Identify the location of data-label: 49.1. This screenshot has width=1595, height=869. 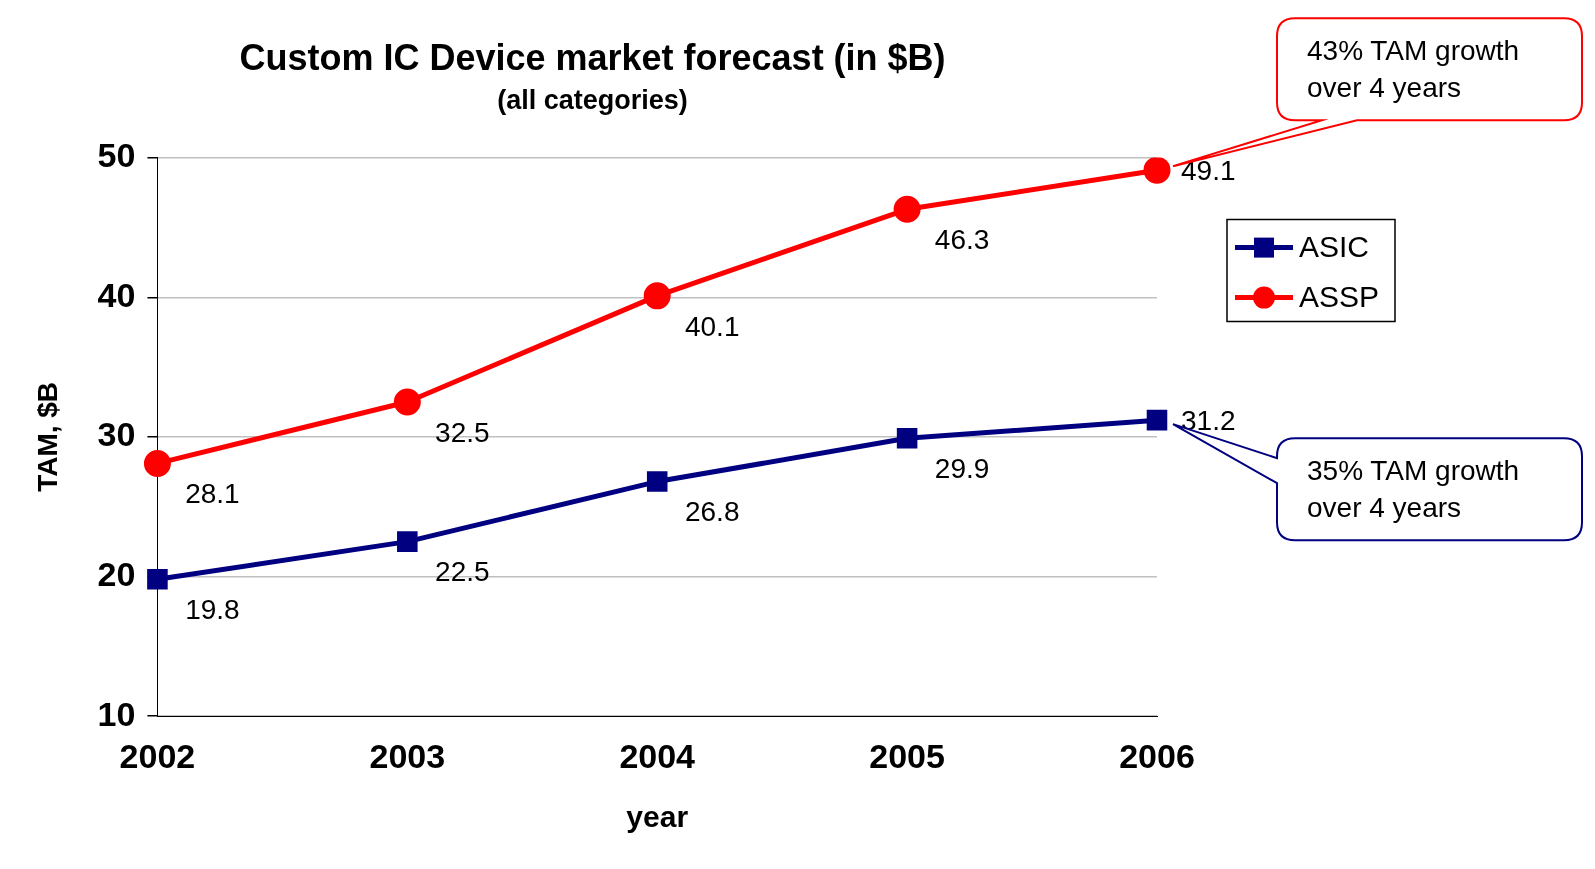
(1208, 170).